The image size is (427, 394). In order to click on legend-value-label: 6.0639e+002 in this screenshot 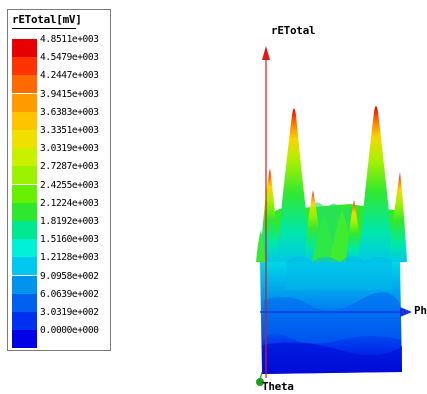, I will do `click(69, 294)`.